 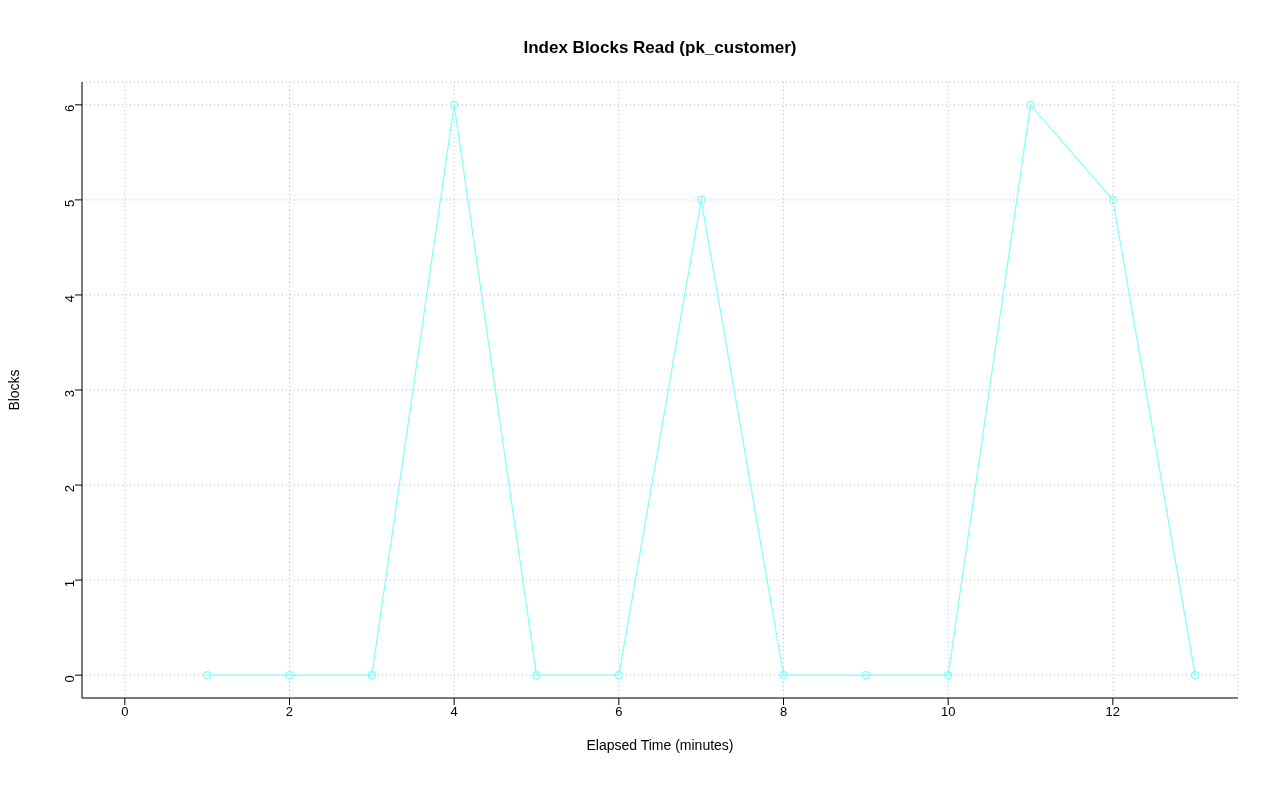 What do you see at coordinates (454, 712) in the screenshot?
I see `x-tick-label: 4` at bounding box center [454, 712].